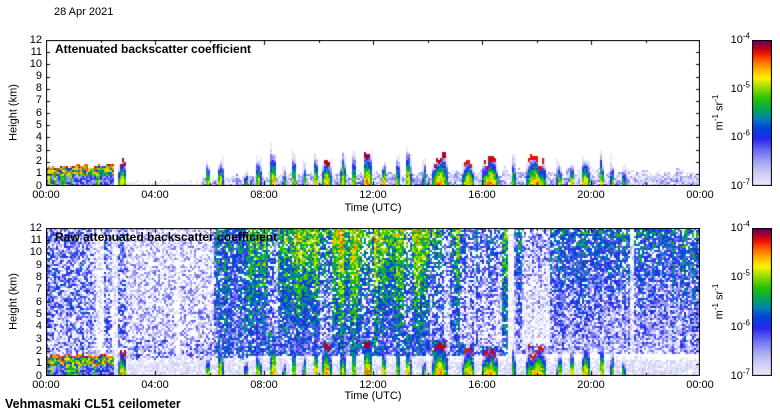 The width and height of the screenshot is (780, 420). I want to click on x-axis-label-top-panel: Time (UTC), so click(373, 208).